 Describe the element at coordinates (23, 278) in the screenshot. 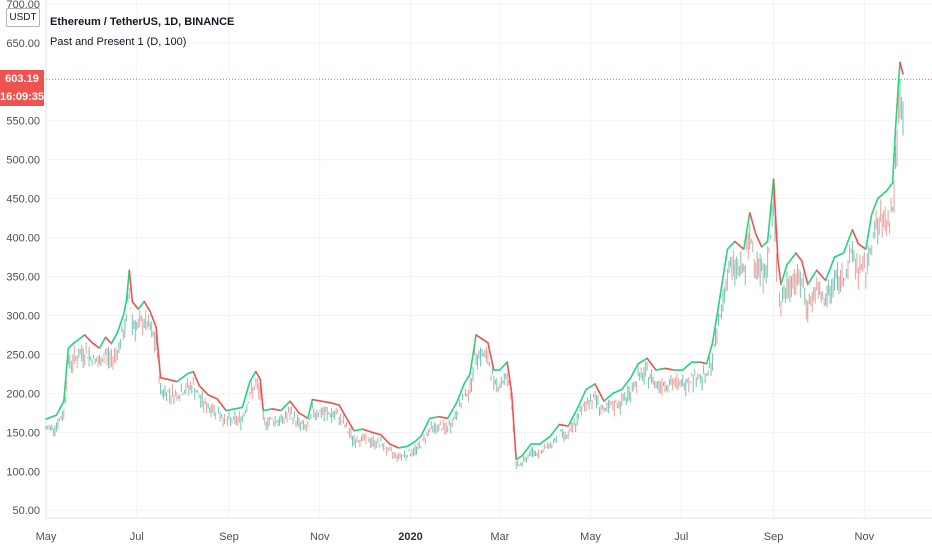

I see `y-tick-label: 350.00` at that location.